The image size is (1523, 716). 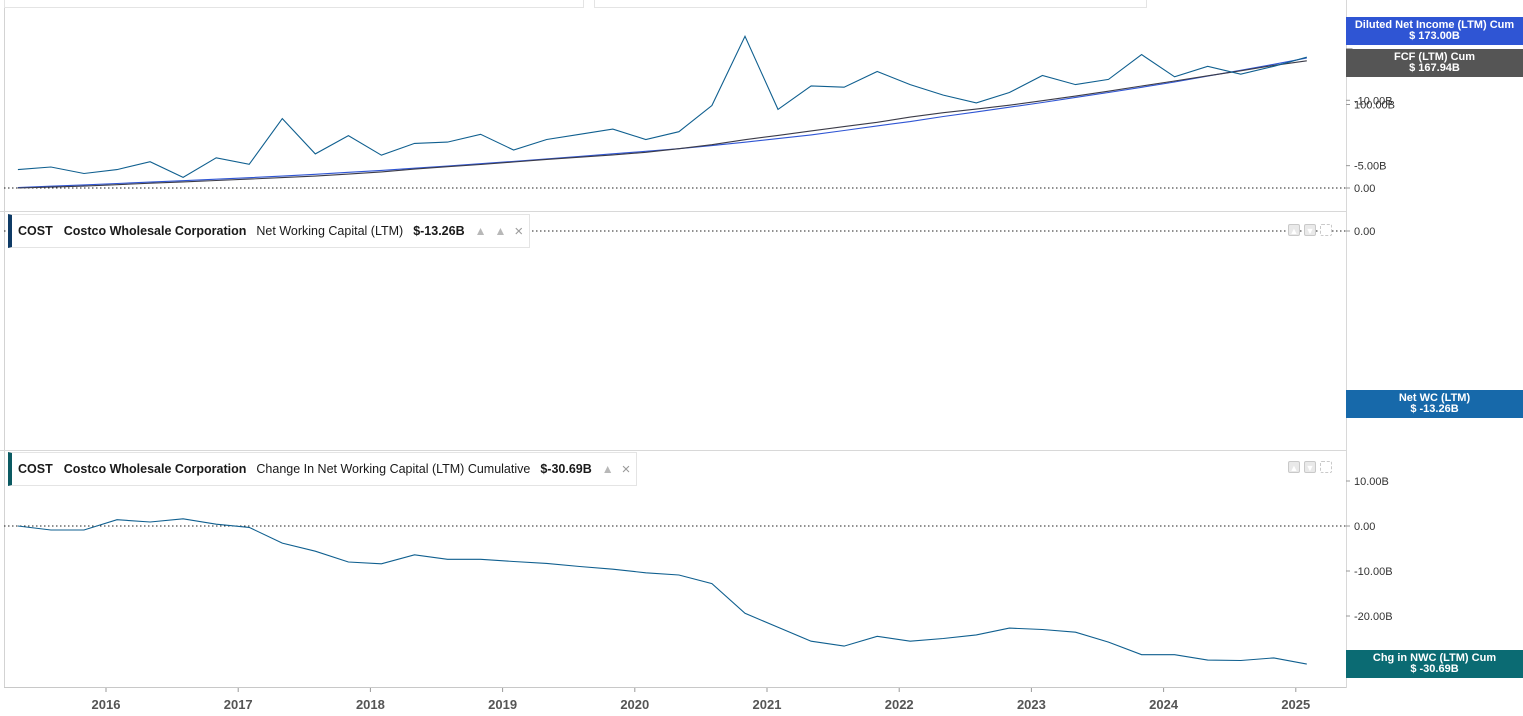 What do you see at coordinates (1031, 704) in the screenshot?
I see `x-tick-label: 2023` at bounding box center [1031, 704].